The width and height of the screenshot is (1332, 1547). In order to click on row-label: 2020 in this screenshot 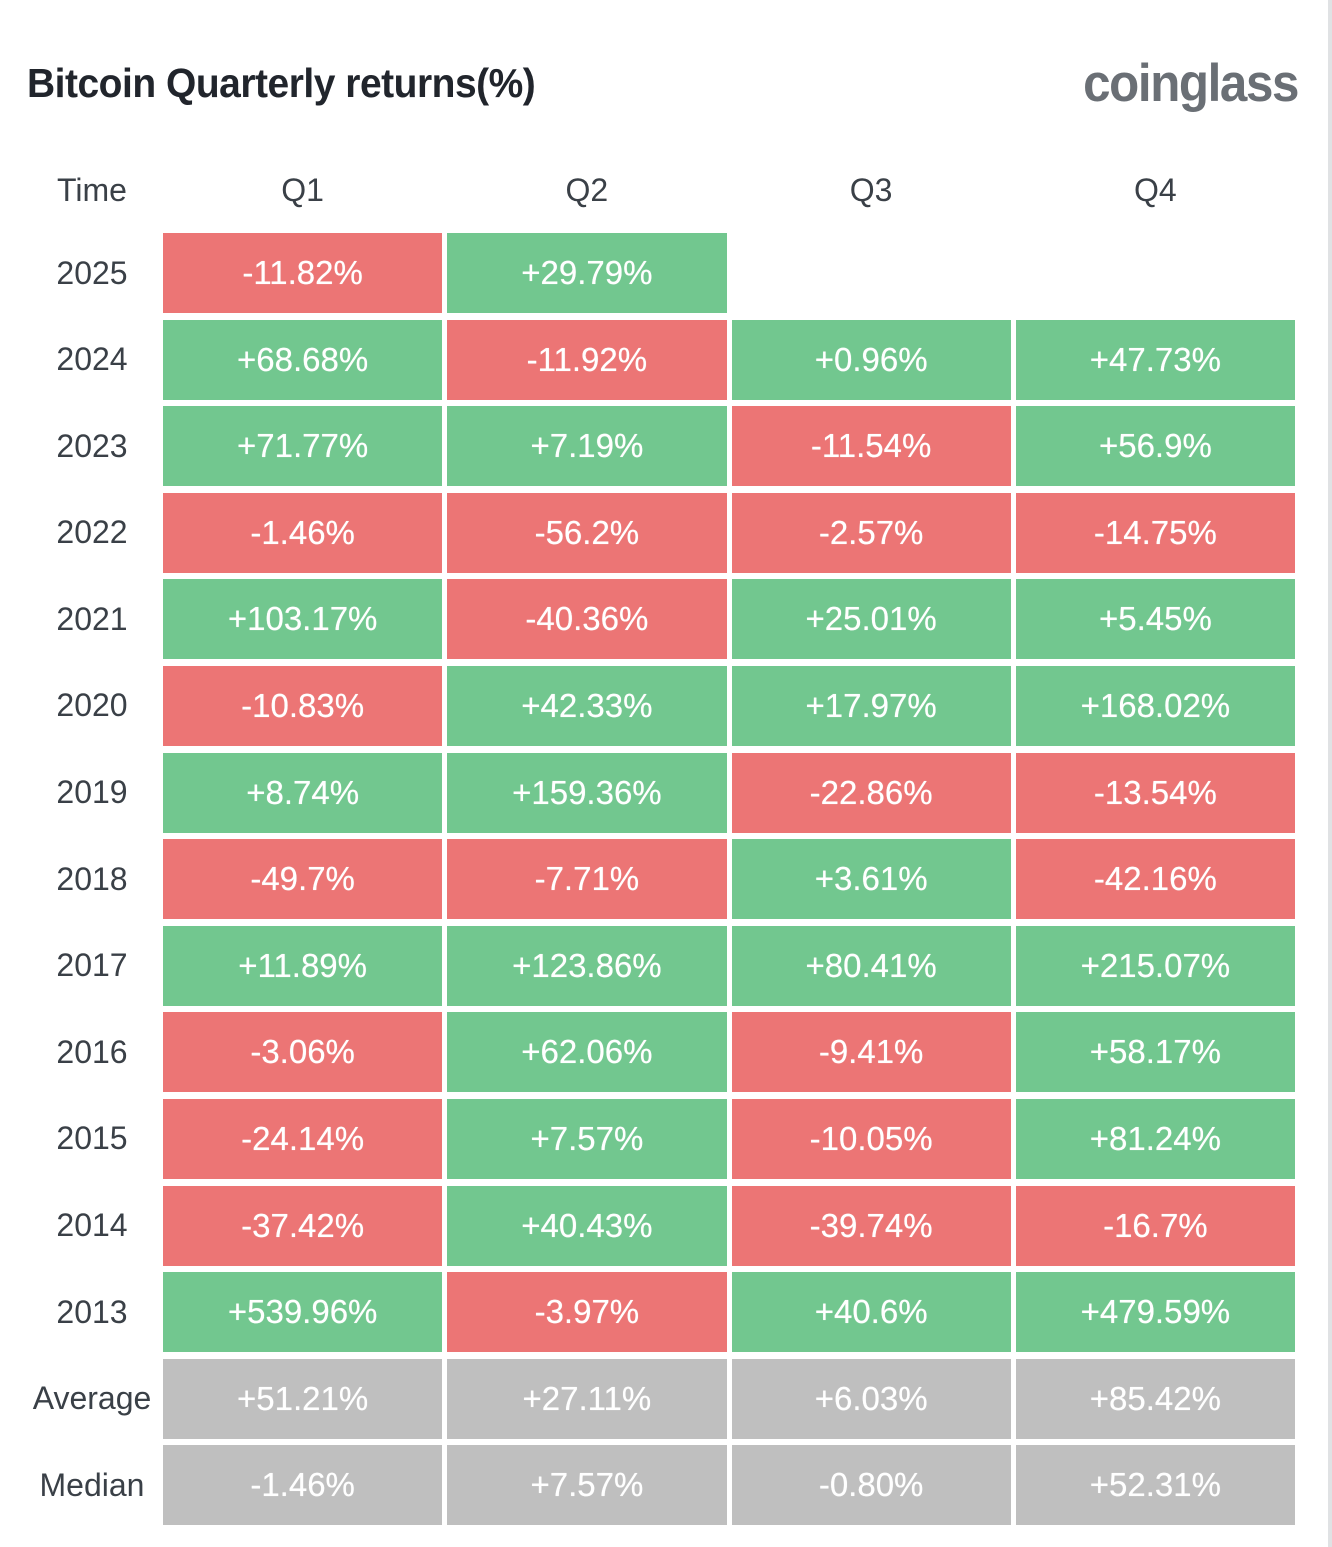, I will do `click(92, 705)`.